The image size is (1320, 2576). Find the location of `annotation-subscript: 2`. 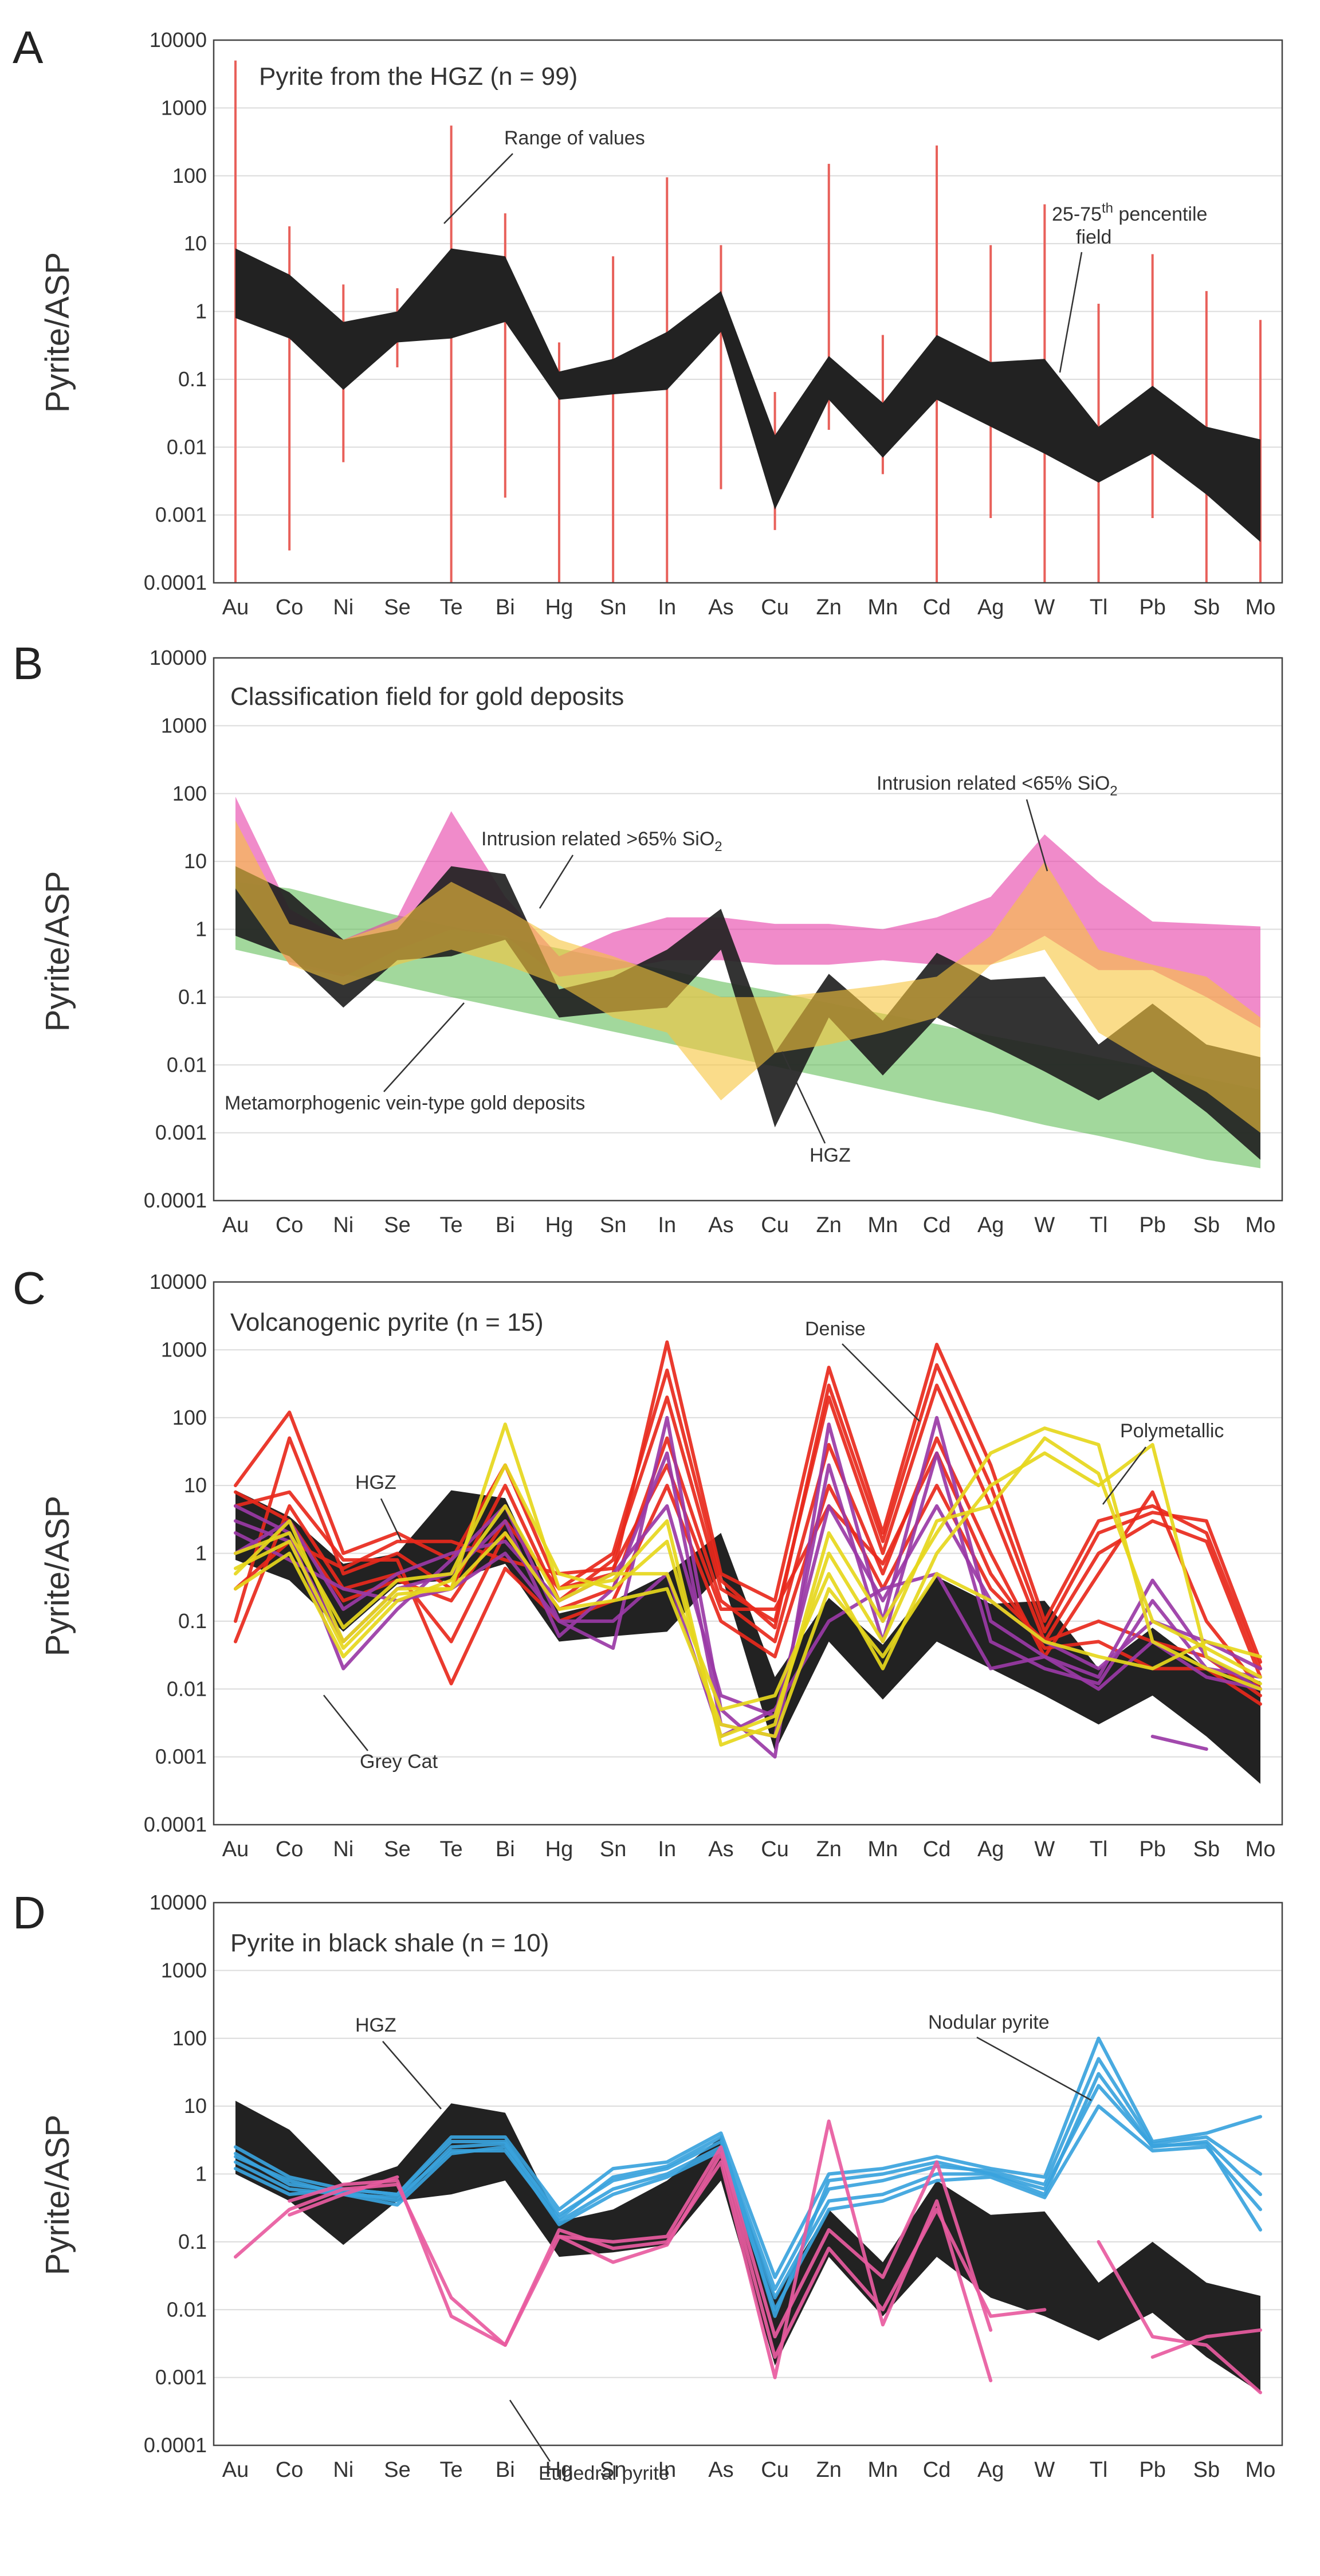

annotation-subscript: 2 is located at coordinates (718, 846).